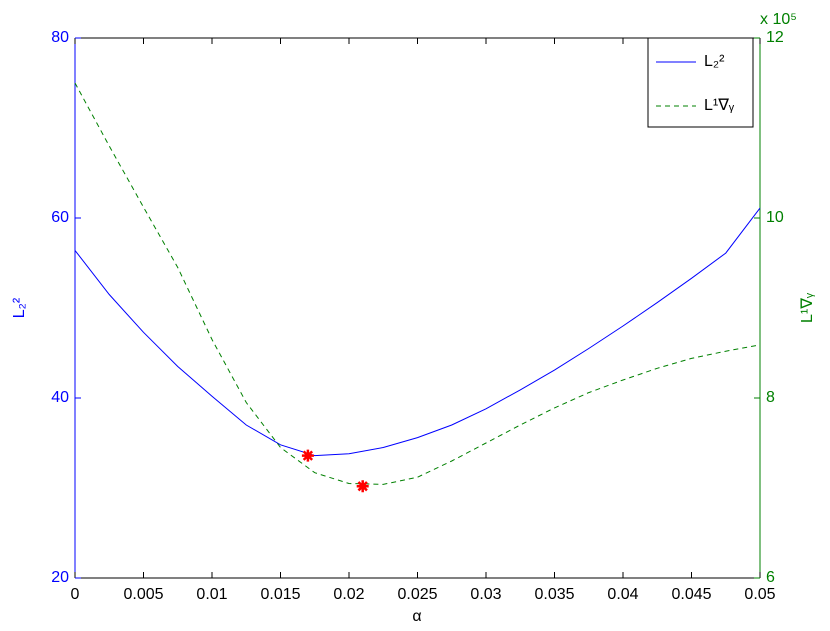  Describe the element at coordinates (775, 37) in the screenshot. I see `y2-tick-label: 12` at that location.